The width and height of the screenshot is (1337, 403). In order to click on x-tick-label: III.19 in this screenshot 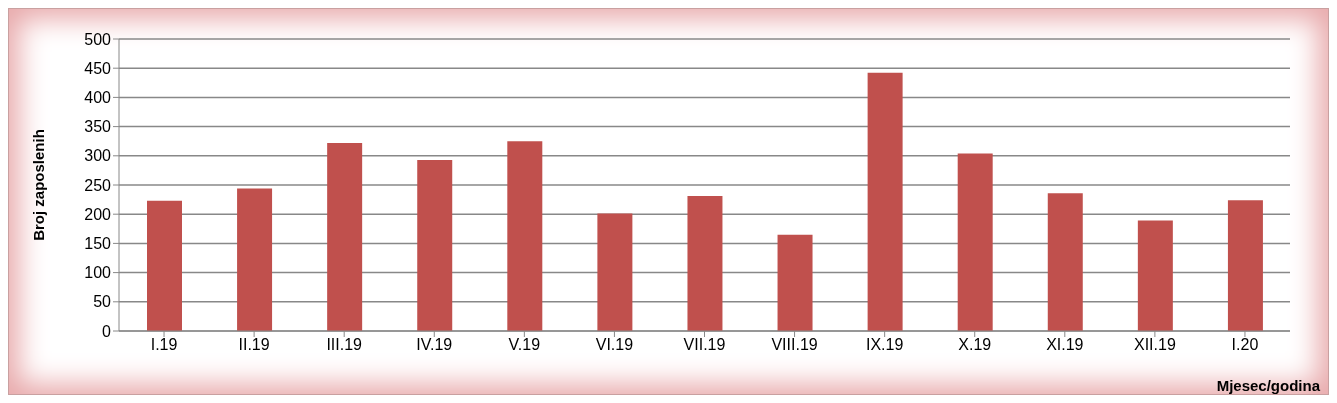, I will do `click(344, 345)`.